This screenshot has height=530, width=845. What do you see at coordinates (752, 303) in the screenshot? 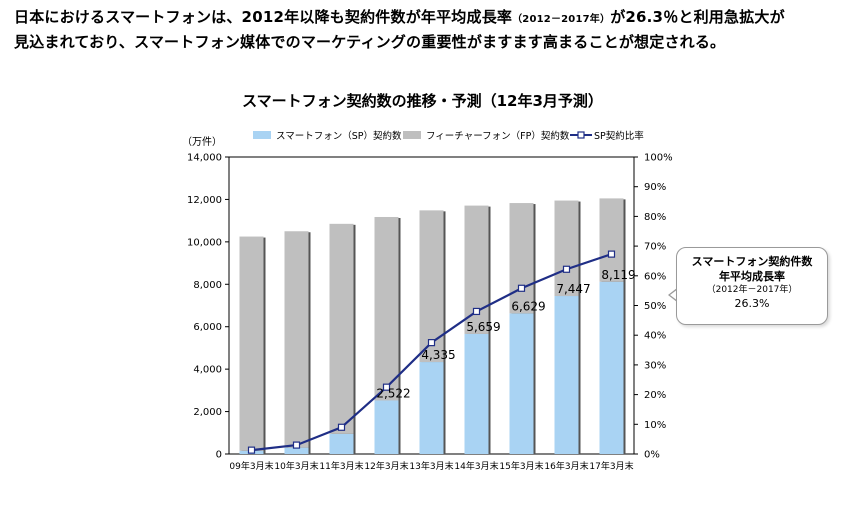
I see `callout-line4: 26.3%` at bounding box center [752, 303].